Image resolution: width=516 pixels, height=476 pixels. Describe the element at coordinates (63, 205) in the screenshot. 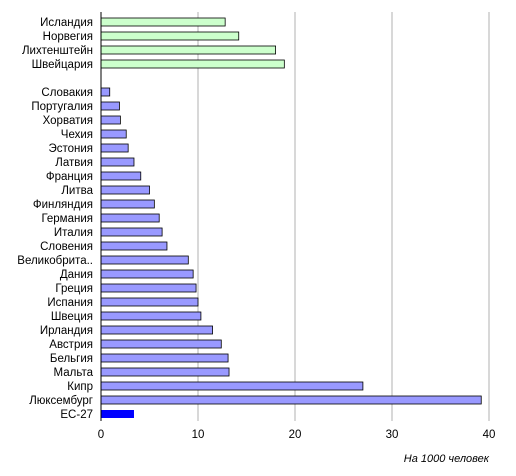

I see `category-label: Финляндия` at that location.